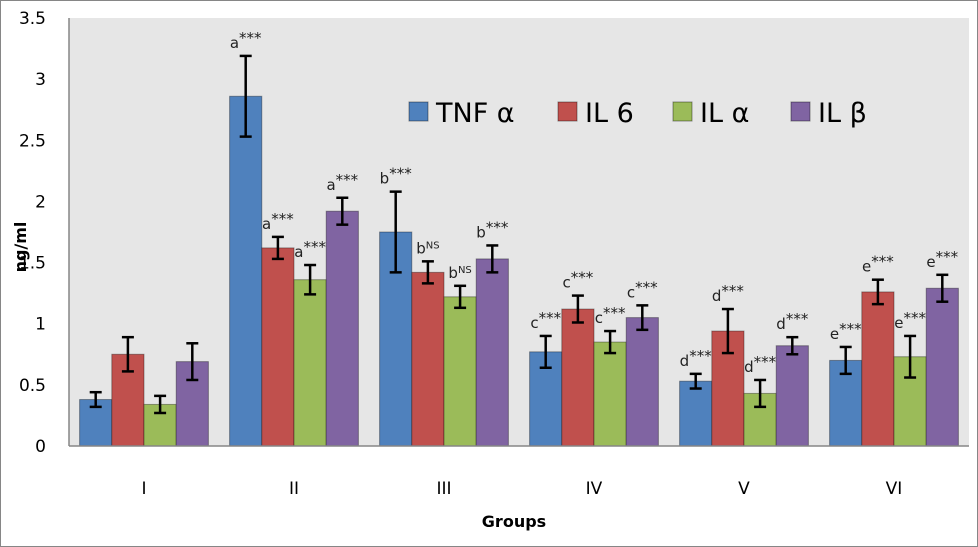  Describe the element at coordinates (609, 113) in the screenshot. I see `legend-label: IL 6` at that location.